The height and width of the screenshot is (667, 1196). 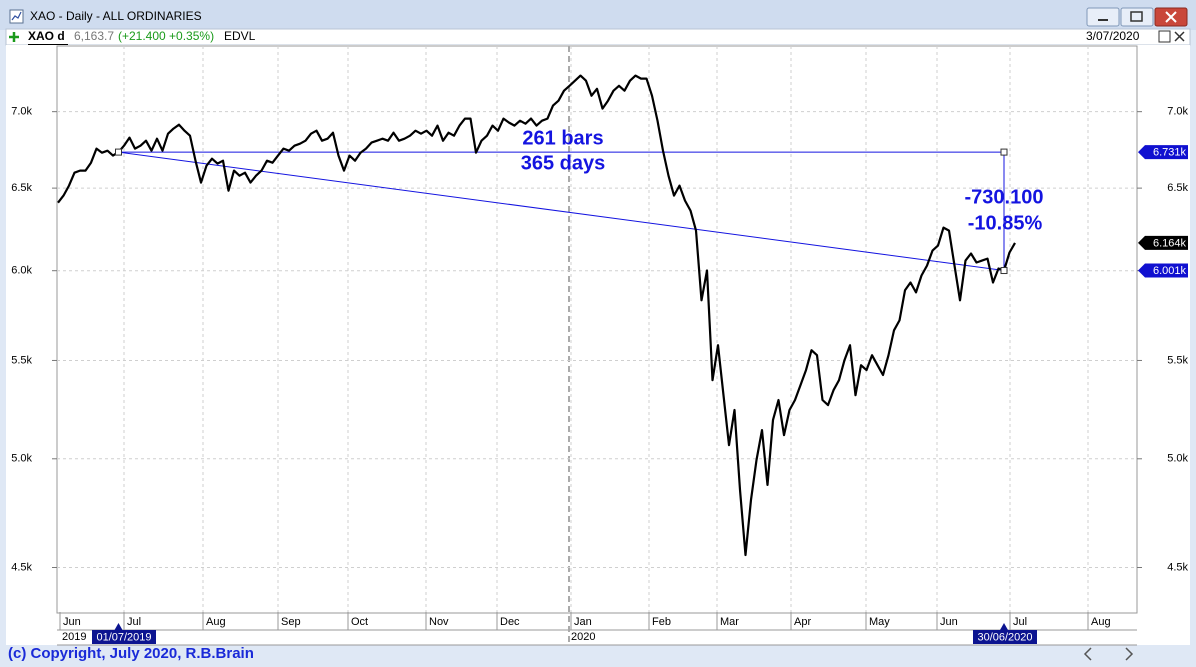 What do you see at coordinates (510, 622) in the screenshot?
I see `x-tick-label: Dec` at bounding box center [510, 622].